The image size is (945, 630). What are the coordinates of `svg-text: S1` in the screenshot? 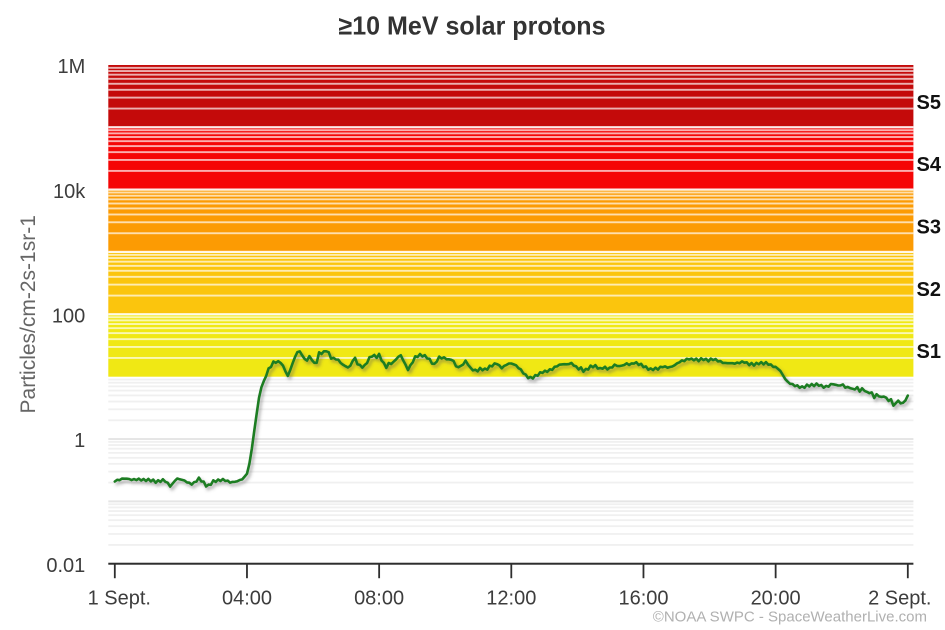 It's located at (929, 352).